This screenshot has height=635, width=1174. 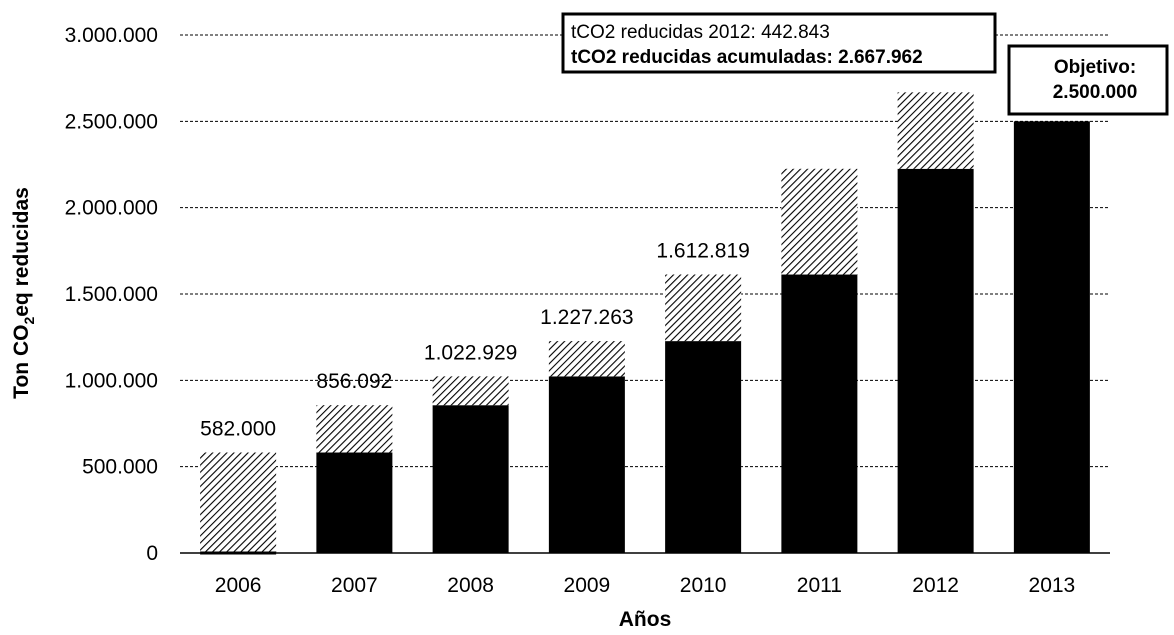 I want to click on y-tick-label: 3.000.000, so click(x=111, y=35).